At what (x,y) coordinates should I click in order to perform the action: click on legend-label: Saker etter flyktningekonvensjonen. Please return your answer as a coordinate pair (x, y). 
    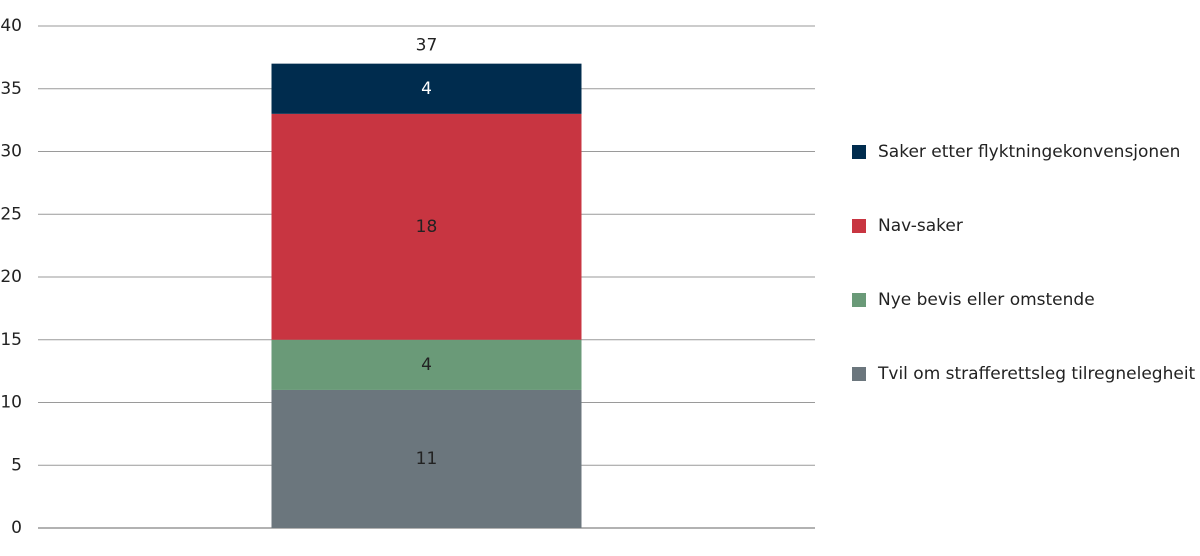
    Looking at the image, I should click on (1029, 152).